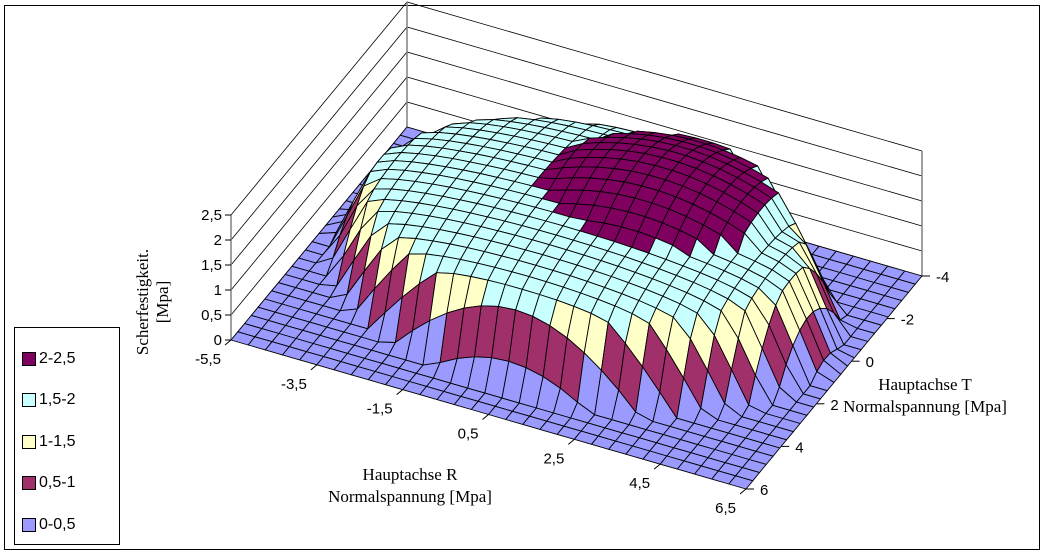 The image size is (1045, 556). I want to click on legend-item: 2-2,5, so click(67, 359).